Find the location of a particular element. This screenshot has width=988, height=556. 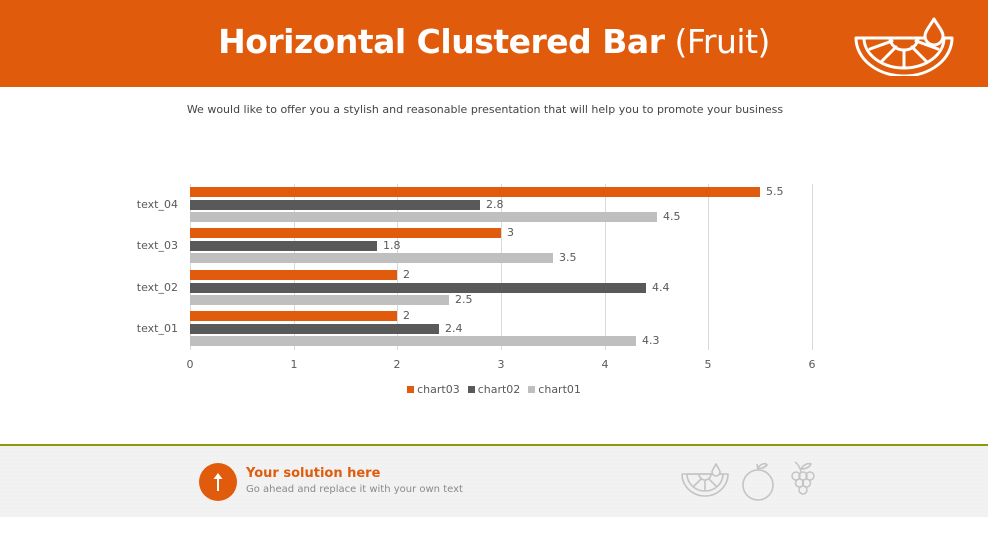

data-label: 2.4 is located at coordinates (454, 328).